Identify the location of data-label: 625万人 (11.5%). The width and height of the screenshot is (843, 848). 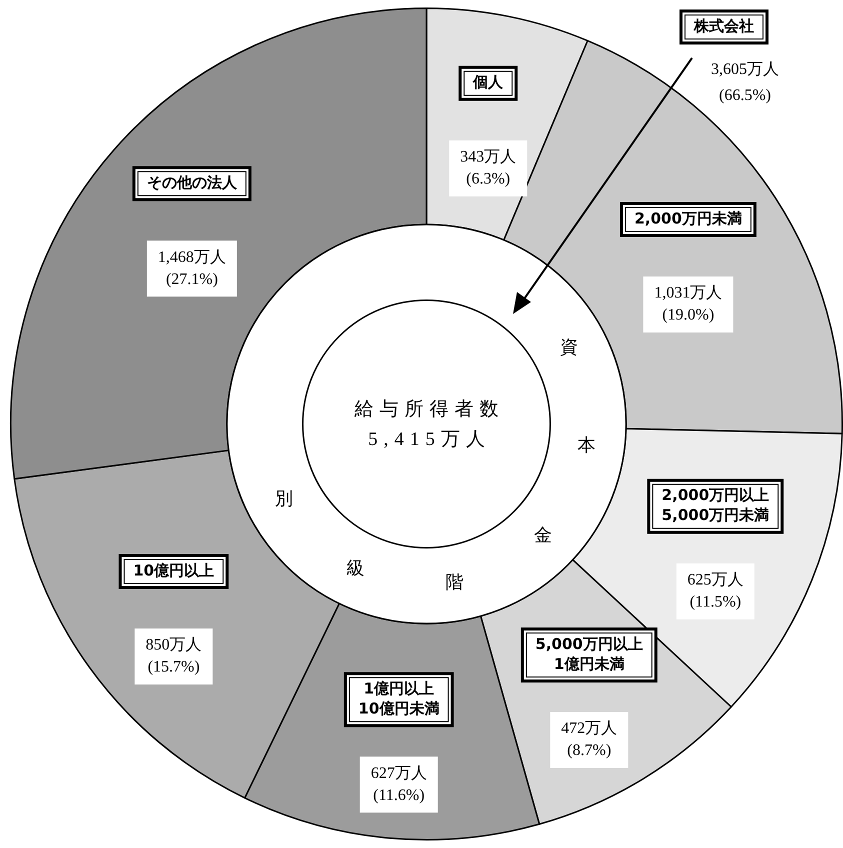
(715, 591).